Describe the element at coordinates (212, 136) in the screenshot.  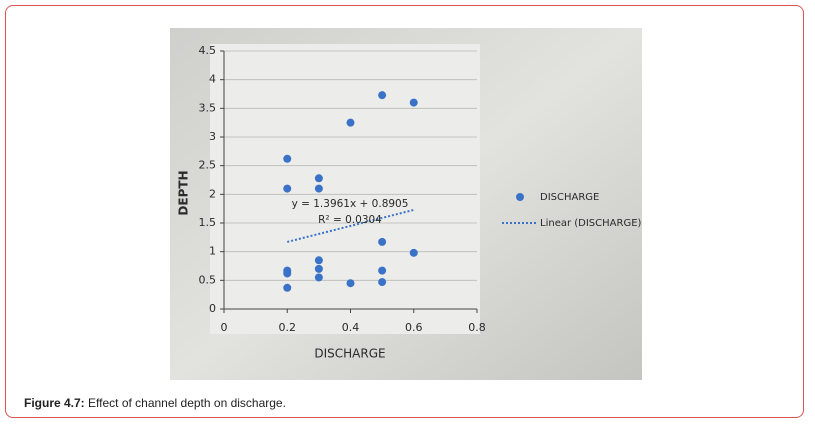
I see `y-tick-label: 3` at that location.